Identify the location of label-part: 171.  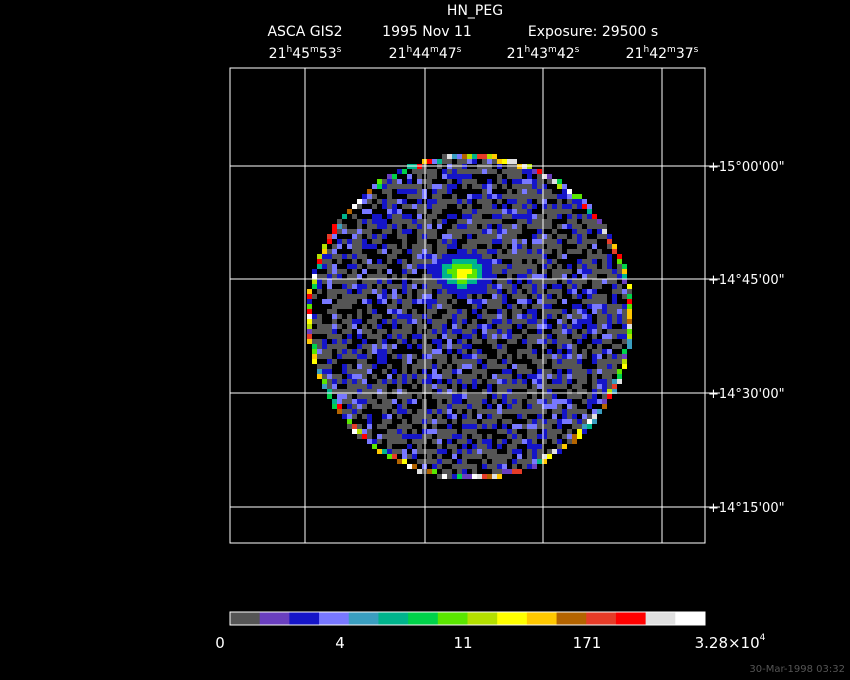
(587, 643).